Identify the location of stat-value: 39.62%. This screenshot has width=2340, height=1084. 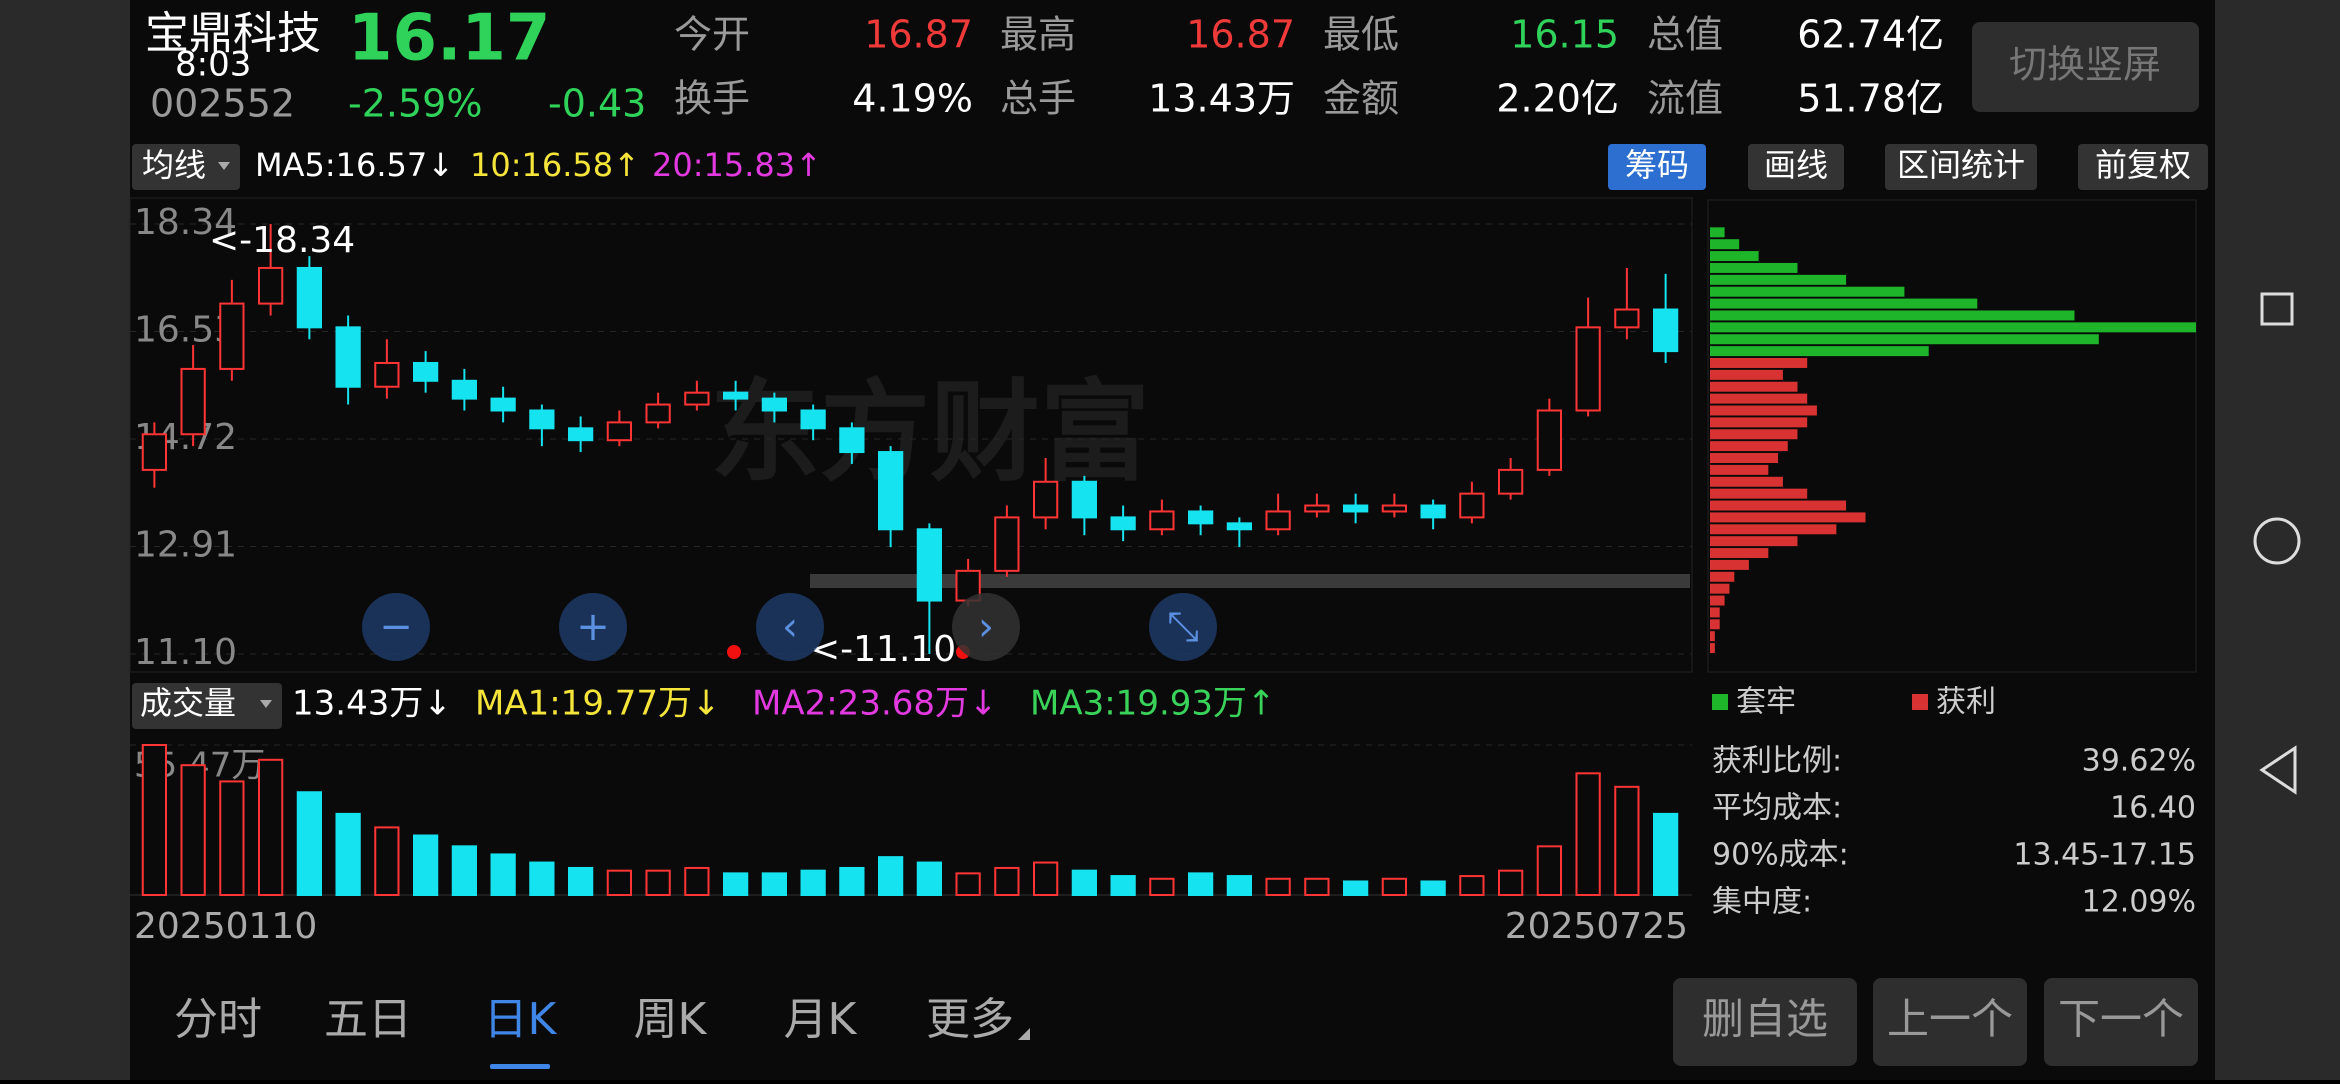
(2139, 761).